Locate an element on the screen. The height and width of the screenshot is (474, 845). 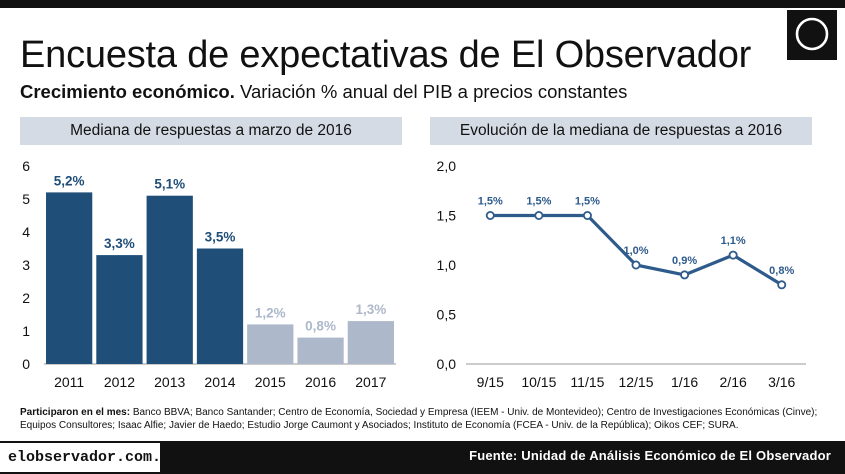
top-bar is located at coordinates (422, 4).